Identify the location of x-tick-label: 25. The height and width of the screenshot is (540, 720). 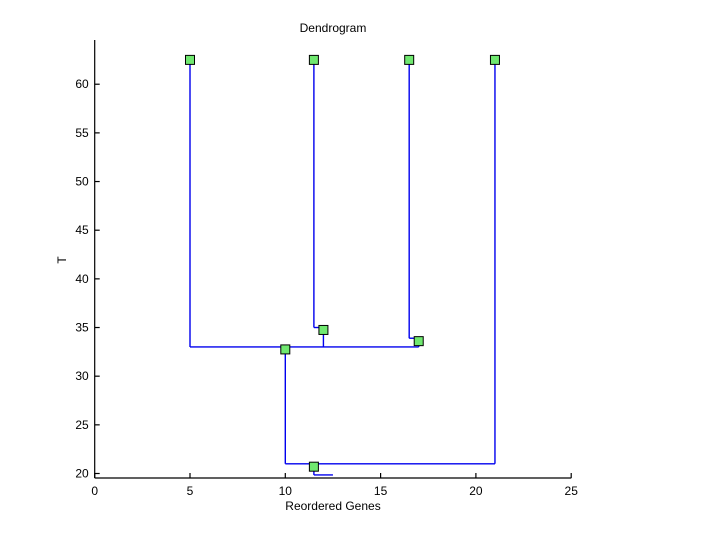
(572, 491).